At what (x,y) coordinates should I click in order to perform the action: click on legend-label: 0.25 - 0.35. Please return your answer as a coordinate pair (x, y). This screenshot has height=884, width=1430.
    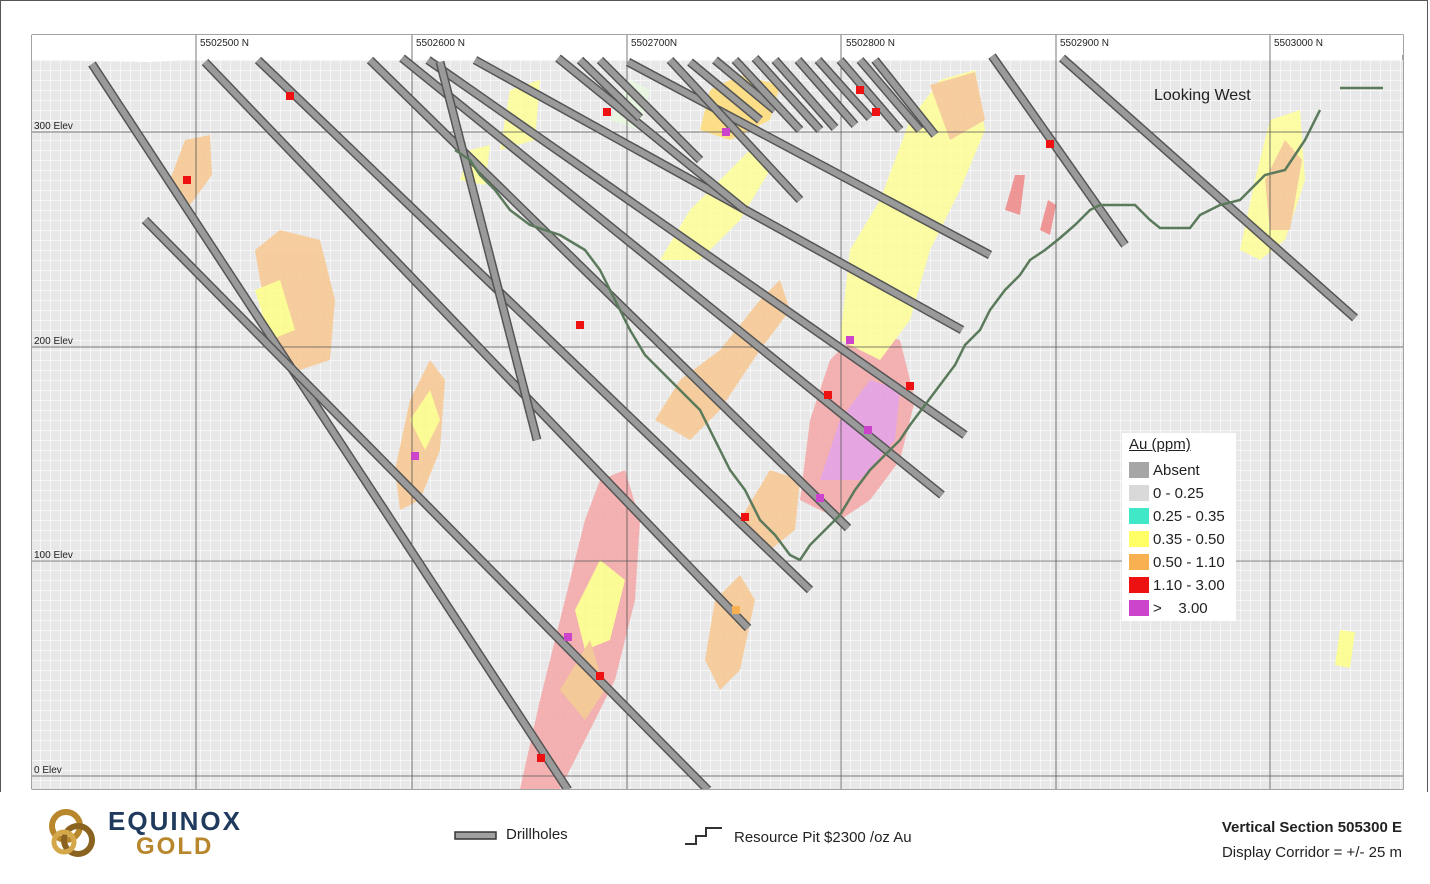
    Looking at the image, I should click on (1189, 516).